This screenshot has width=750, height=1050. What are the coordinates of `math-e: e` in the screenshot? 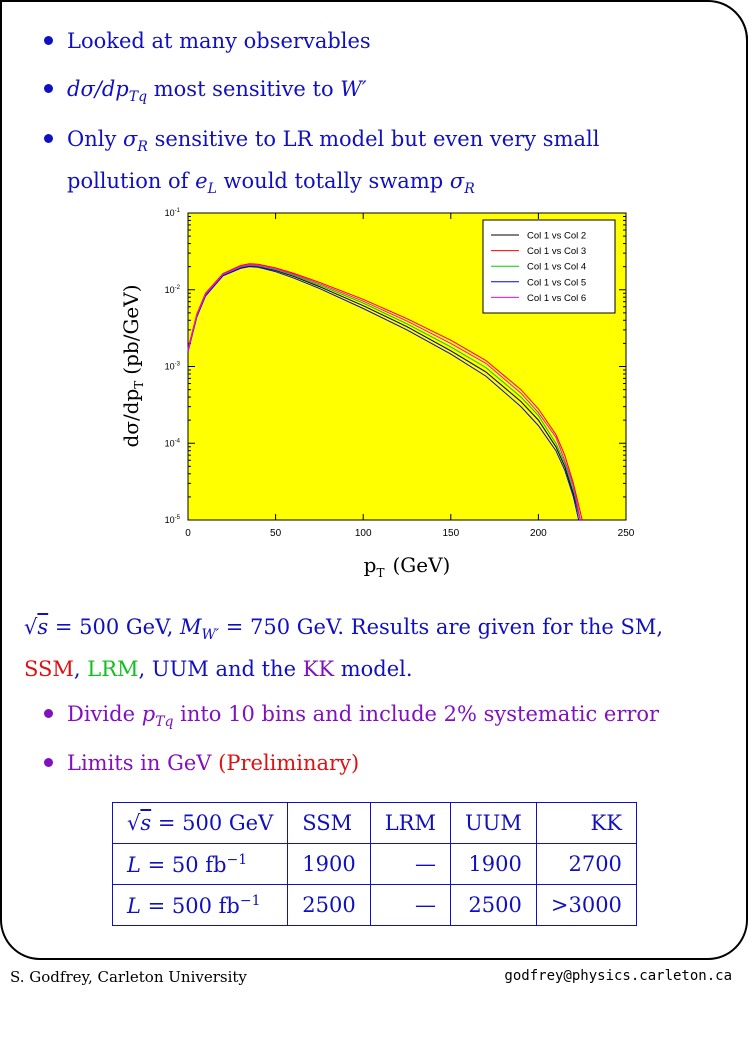 It's located at (201, 181).